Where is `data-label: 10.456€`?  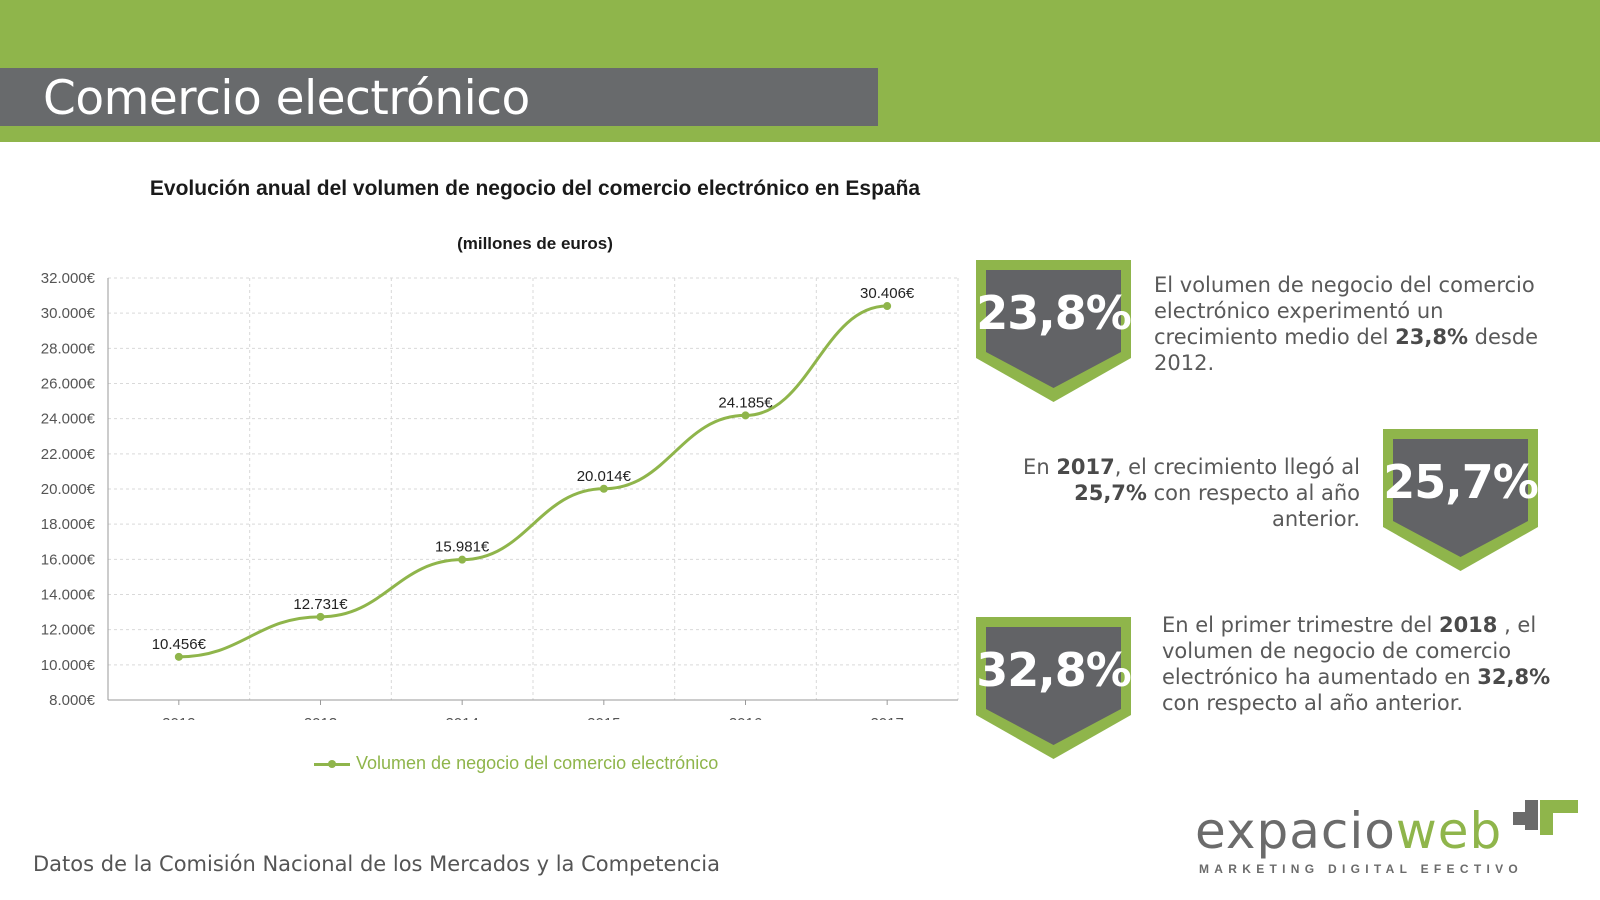 data-label: 10.456€ is located at coordinates (179, 644).